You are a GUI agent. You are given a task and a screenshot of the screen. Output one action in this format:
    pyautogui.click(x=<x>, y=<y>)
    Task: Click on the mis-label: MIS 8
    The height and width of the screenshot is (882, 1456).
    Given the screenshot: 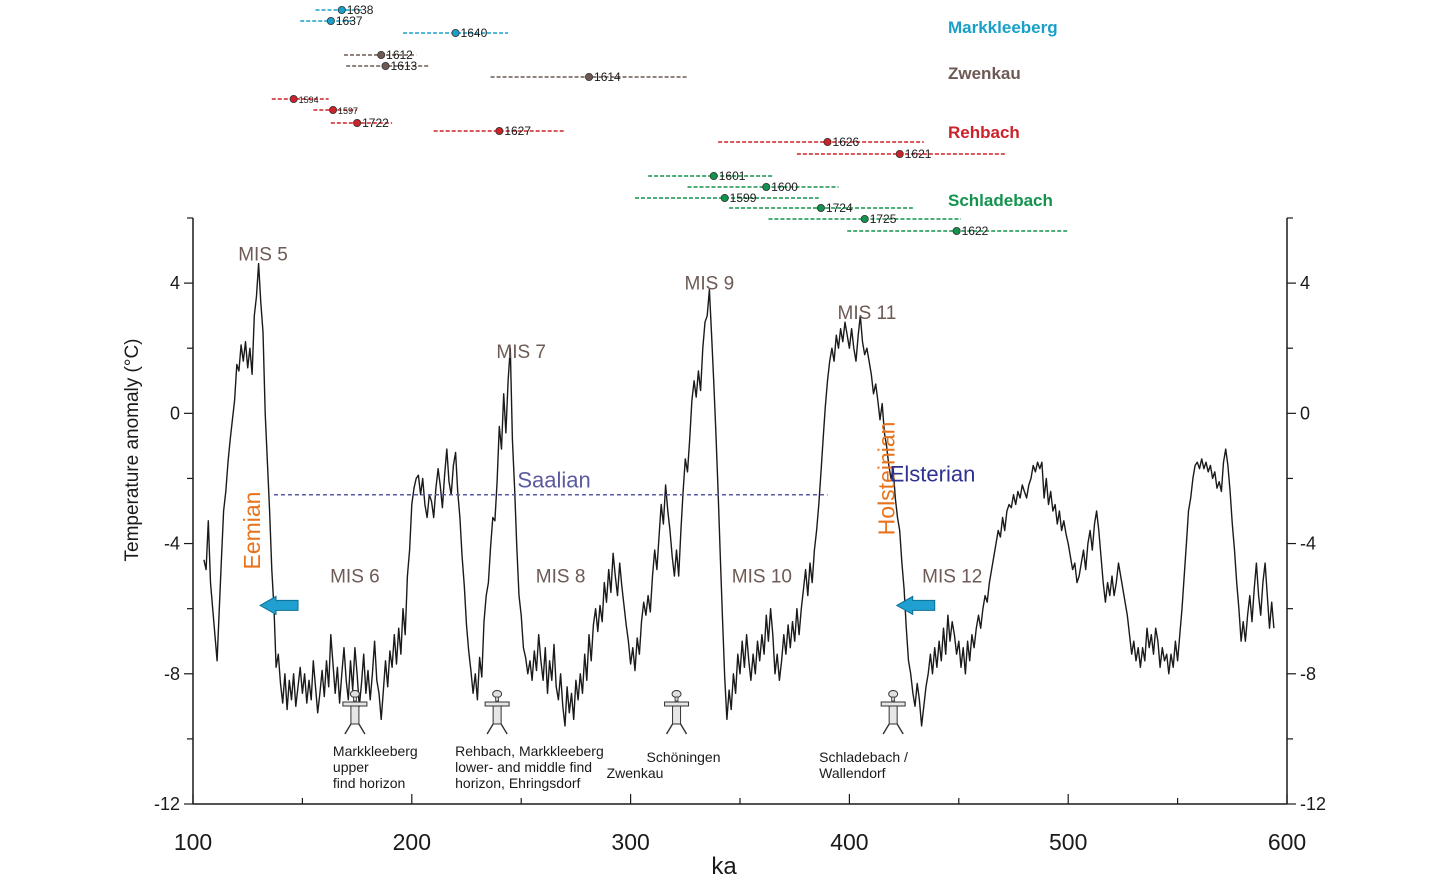 What is the action you would take?
    pyautogui.click(x=561, y=577)
    